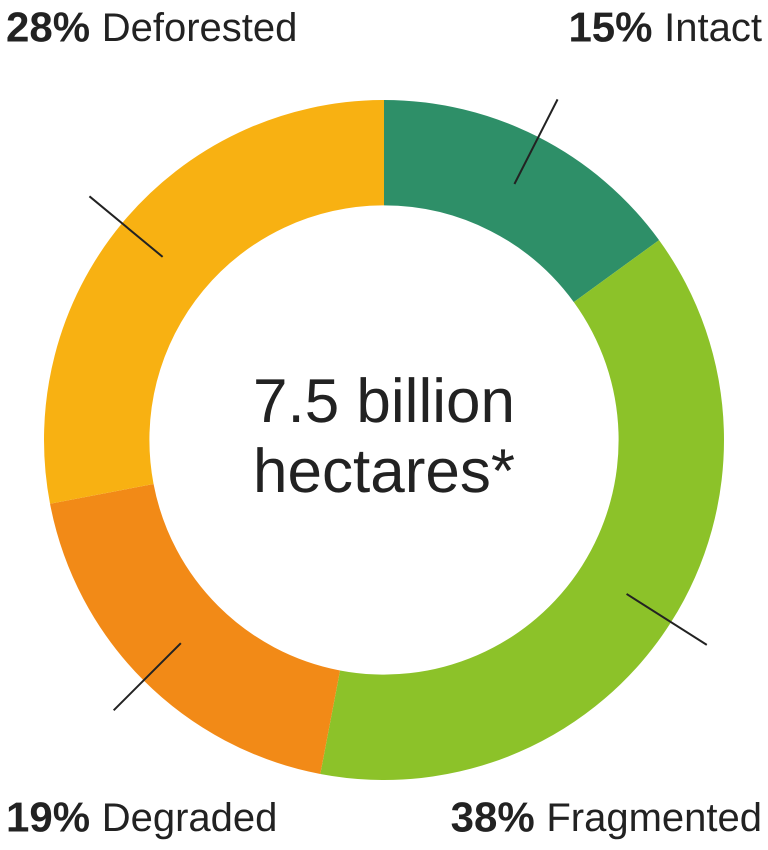 This screenshot has width=768, height=850. I want to click on data-label: 19%, so click(48, 817).